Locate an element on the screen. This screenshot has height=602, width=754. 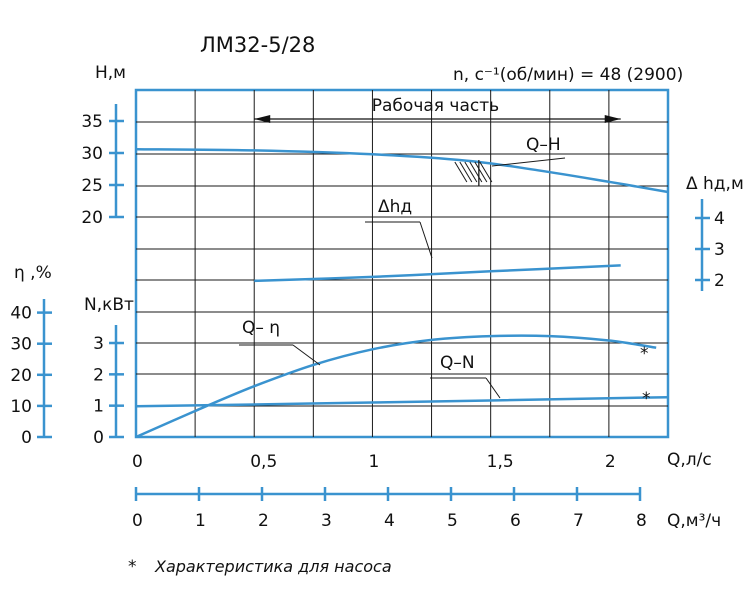
series-q-eta is located at coordinates (396, 386).